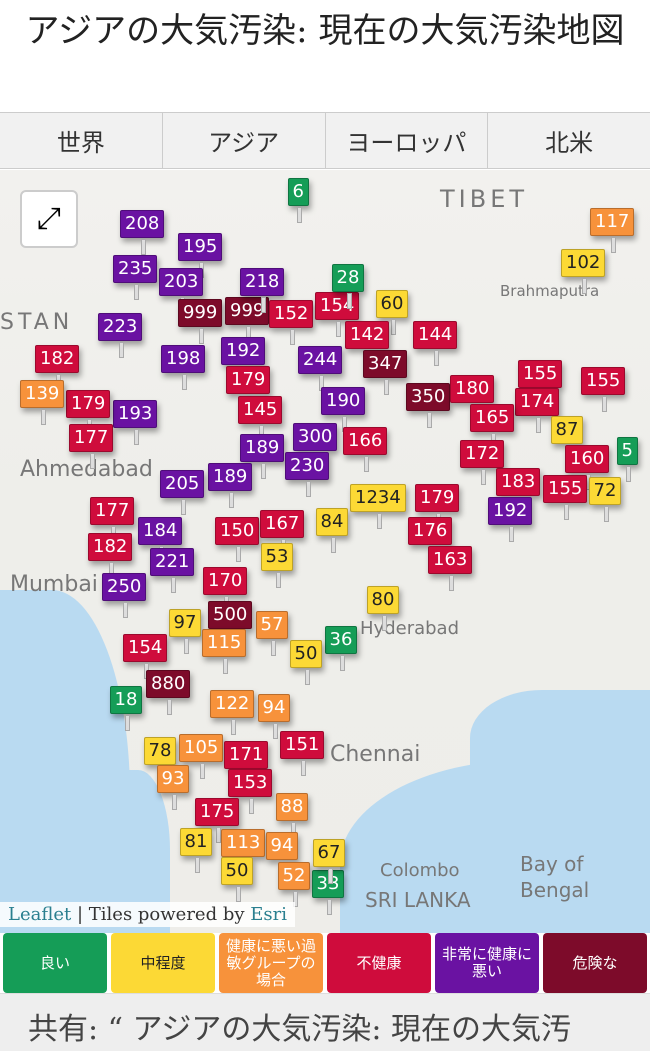 Image resolution: width=650 pixels, height=1051 pixels. I want to click on leaflet-link: Leaflet, so click(40, 914).